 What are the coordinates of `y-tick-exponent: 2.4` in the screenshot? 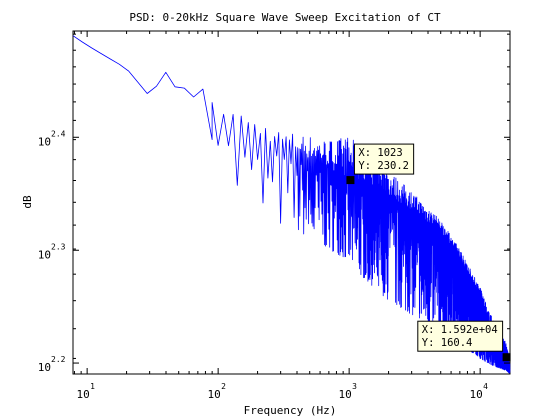 It's located at (58, 133).